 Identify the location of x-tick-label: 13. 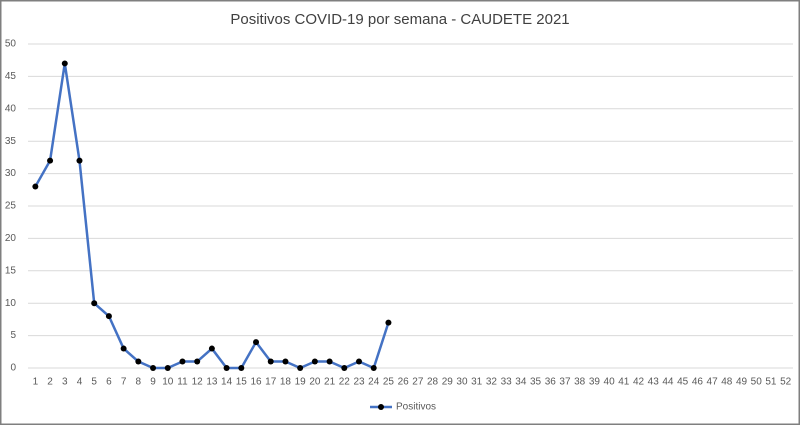
(212, 382).